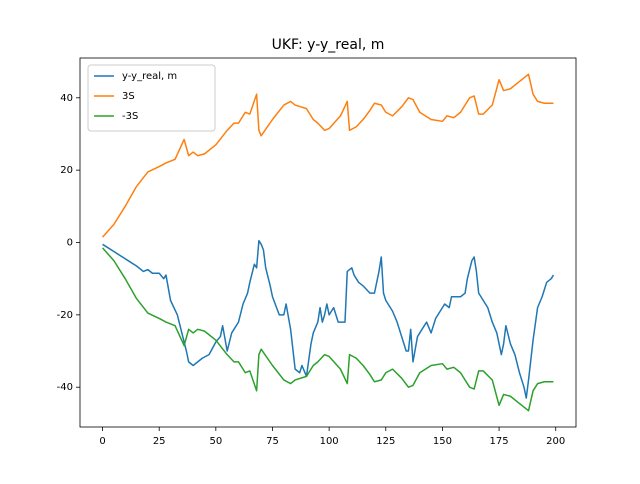  Describe the element at coordinates (70, 243) in the screenshot. I see `y-tick-label: 0` at that location.